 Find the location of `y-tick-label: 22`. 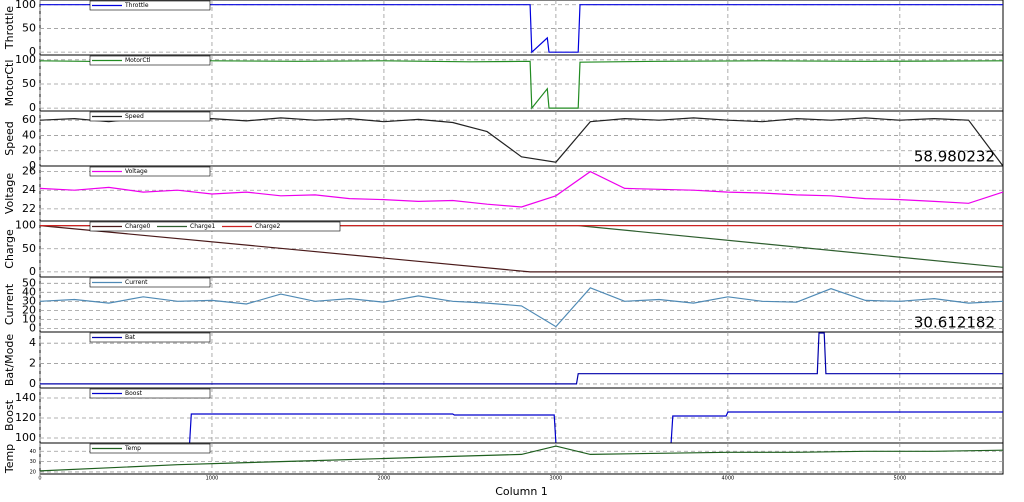

y-tick-label: 22 is located at coordinates (29, 208).